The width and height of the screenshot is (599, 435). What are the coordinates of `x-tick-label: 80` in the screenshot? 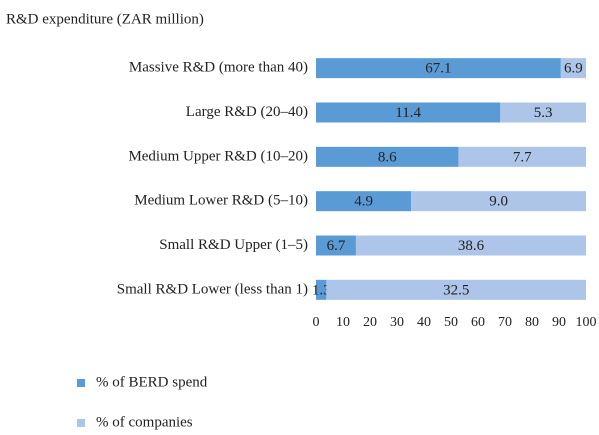 It's located at (532, 322).